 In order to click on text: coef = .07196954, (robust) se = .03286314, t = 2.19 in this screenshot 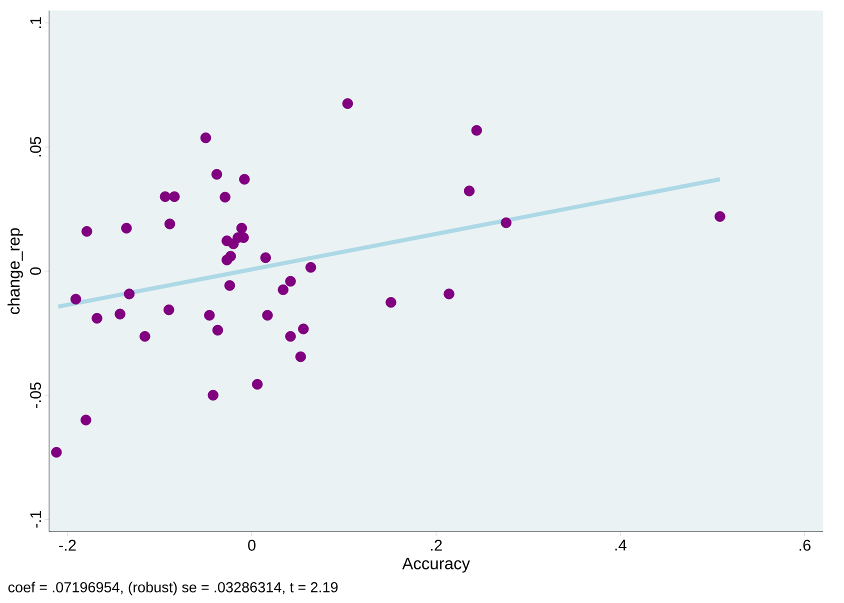, I will do `click(173, 589)`.